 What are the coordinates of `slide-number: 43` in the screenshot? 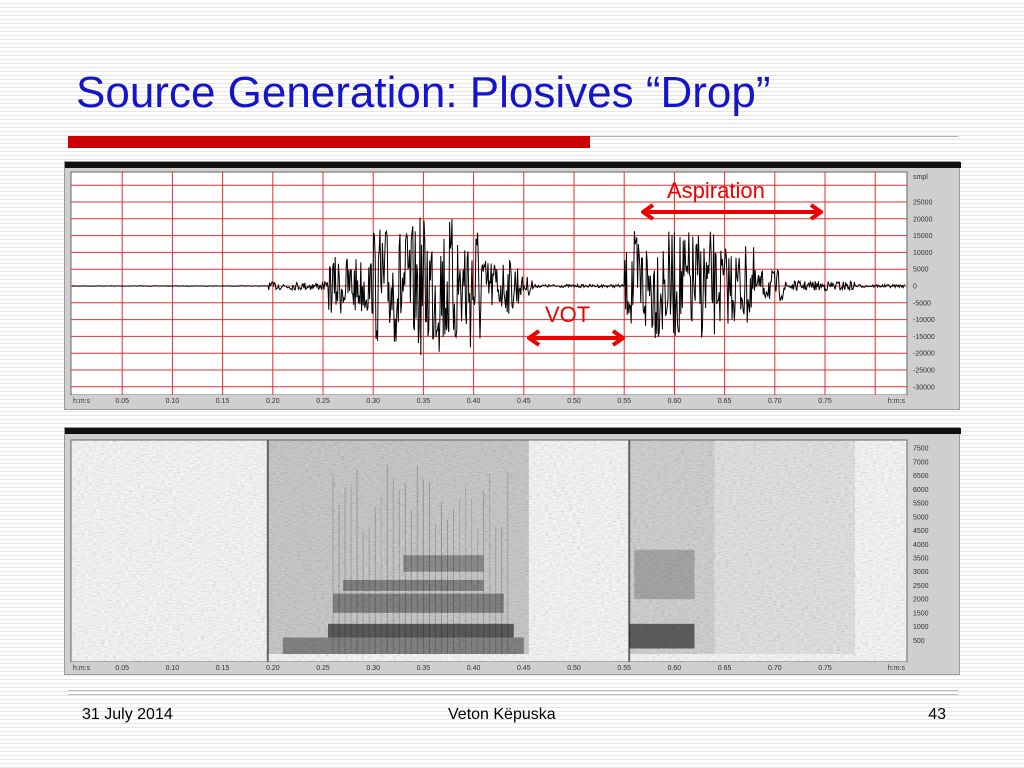 It's located at (937, 714).